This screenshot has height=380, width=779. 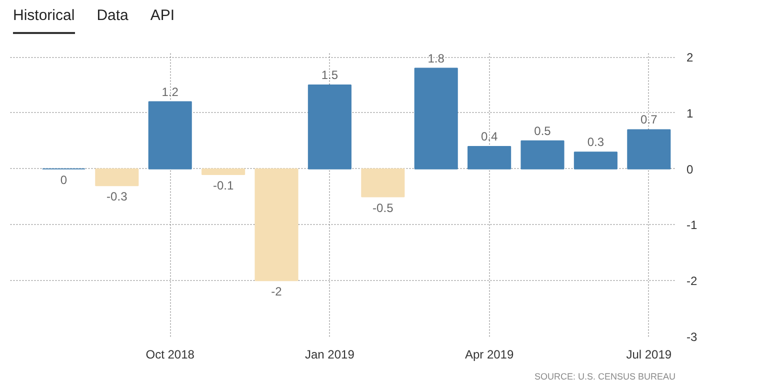 I want to click on data-label: -0.1, so click(x=223, y=185).